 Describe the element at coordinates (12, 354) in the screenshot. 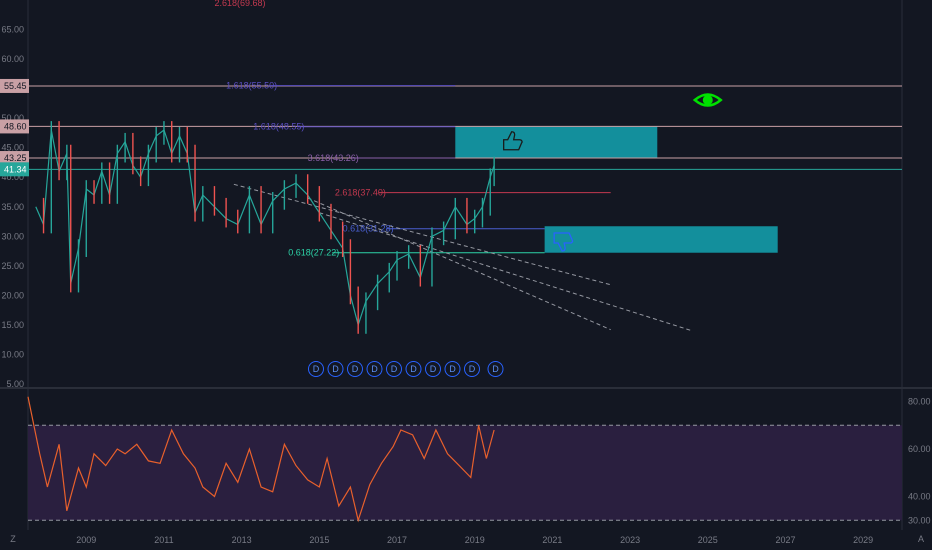

I see `y-tick-label: 10.00` at that location.